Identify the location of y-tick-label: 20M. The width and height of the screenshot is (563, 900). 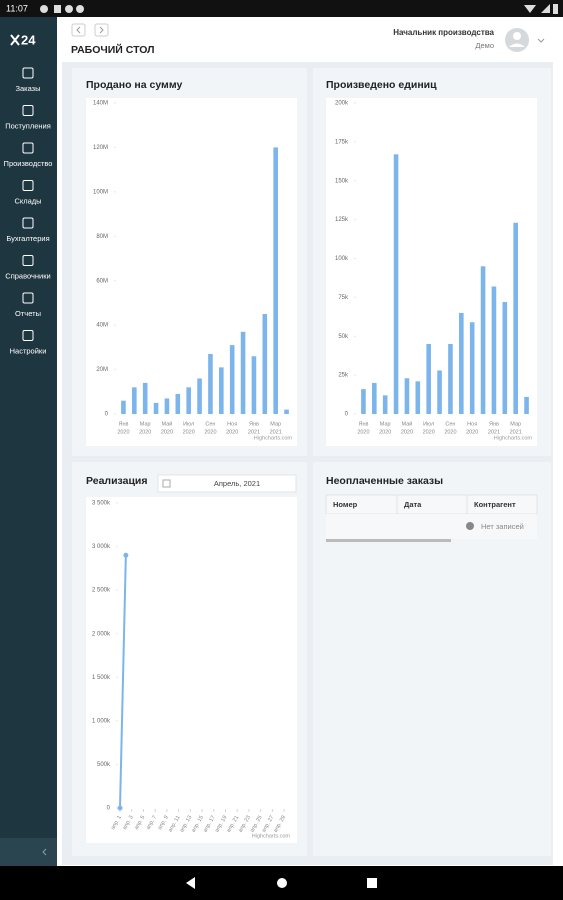
(102, 370).